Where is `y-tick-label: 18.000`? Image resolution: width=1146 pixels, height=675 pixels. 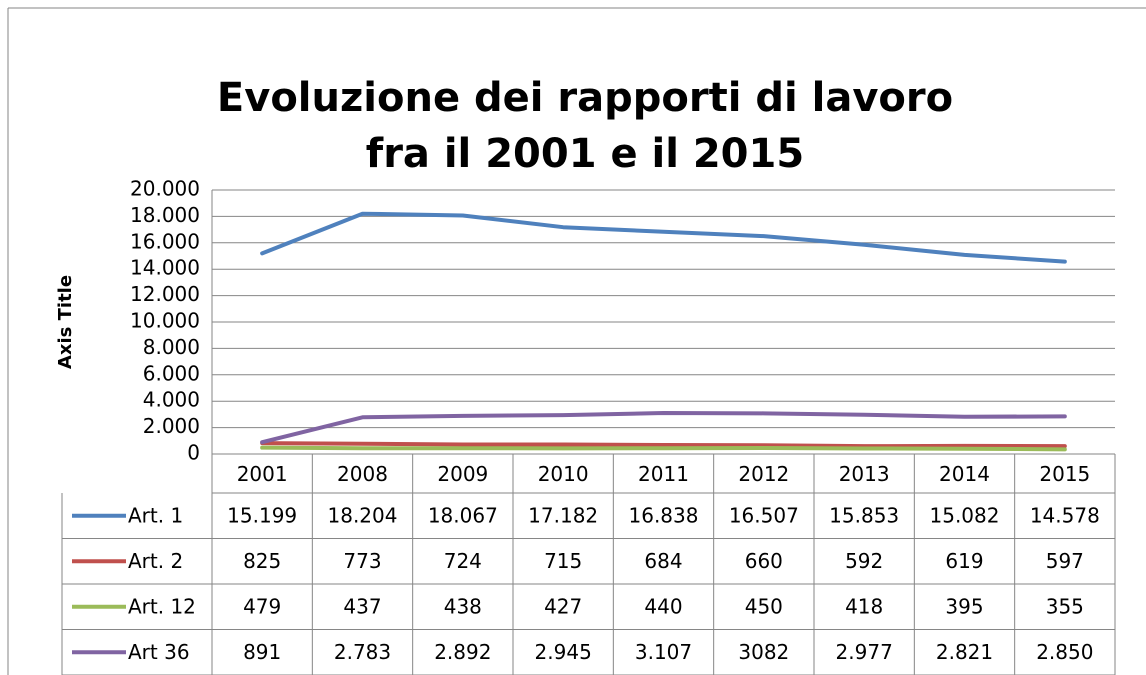
y-tick-label: 18.000 is located at coordinates (165, 215).